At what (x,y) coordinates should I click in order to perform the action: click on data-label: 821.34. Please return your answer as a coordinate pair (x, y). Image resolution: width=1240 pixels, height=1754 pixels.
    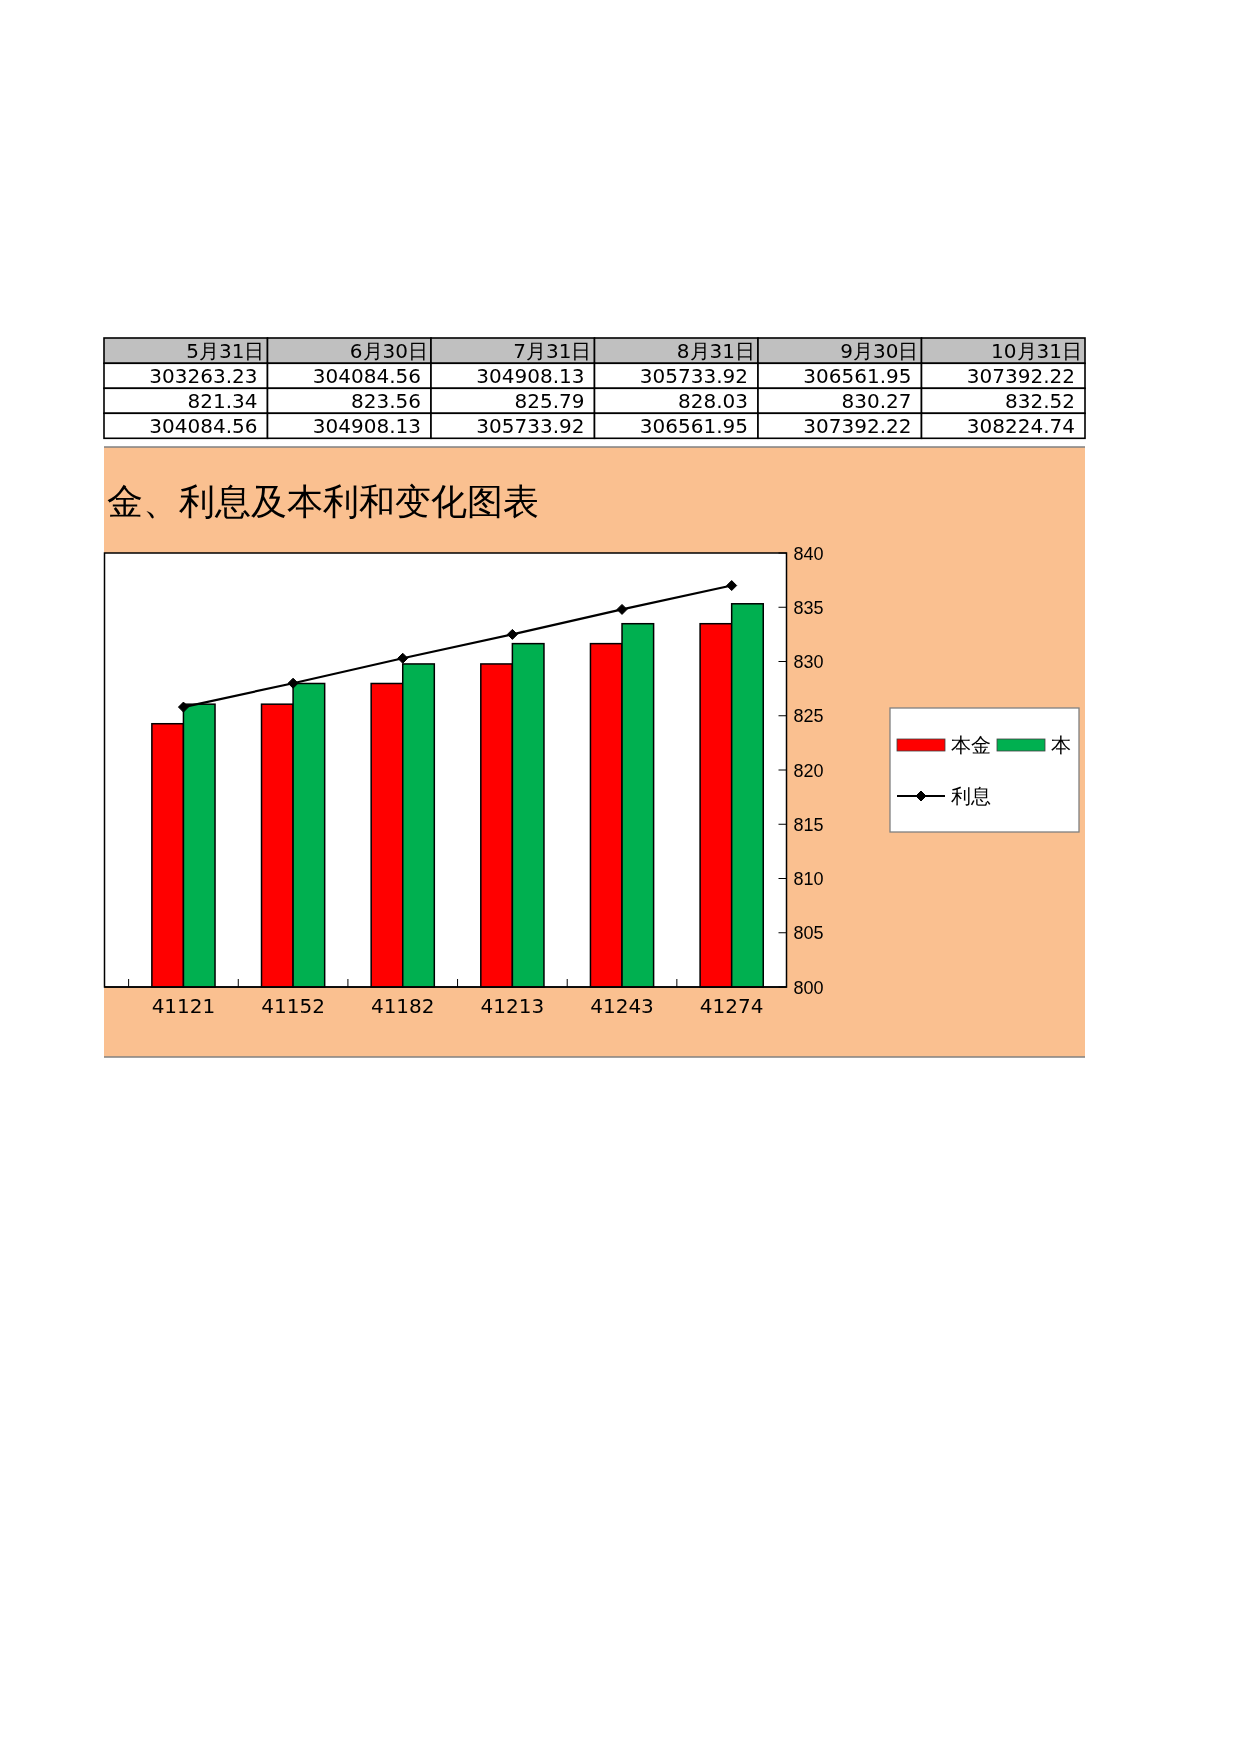
    Looking at the image, I should click on (222, 401).